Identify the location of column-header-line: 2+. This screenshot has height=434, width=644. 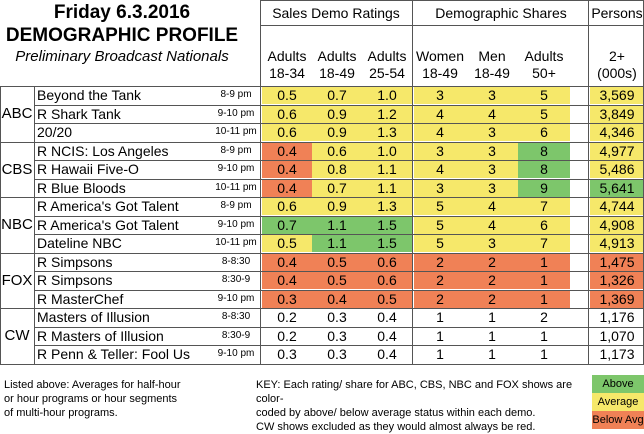
(617, 56).